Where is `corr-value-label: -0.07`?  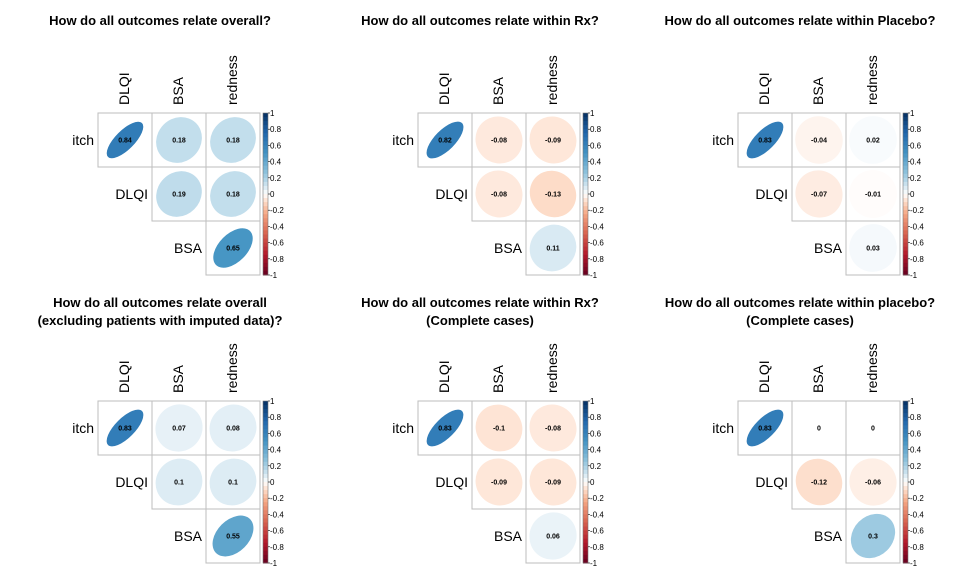 corr-value-label: -0.07 is located at coordinates (819, 195).